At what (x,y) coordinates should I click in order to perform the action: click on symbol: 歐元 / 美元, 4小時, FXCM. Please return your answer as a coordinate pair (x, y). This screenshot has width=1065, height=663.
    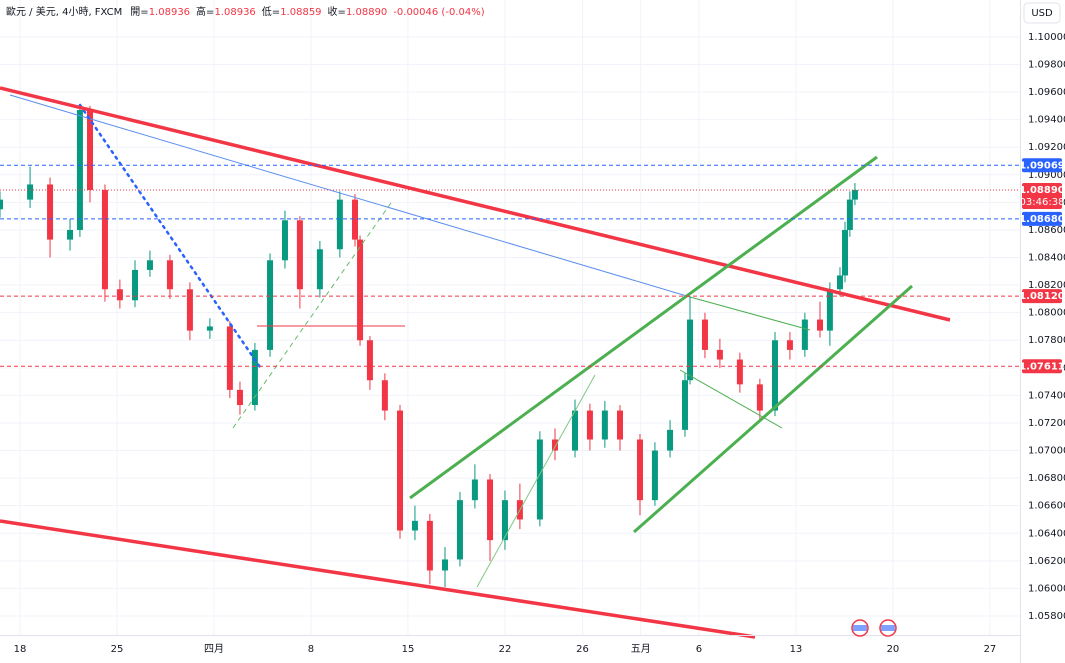
    Looking at the image, I should click on (64, 11).